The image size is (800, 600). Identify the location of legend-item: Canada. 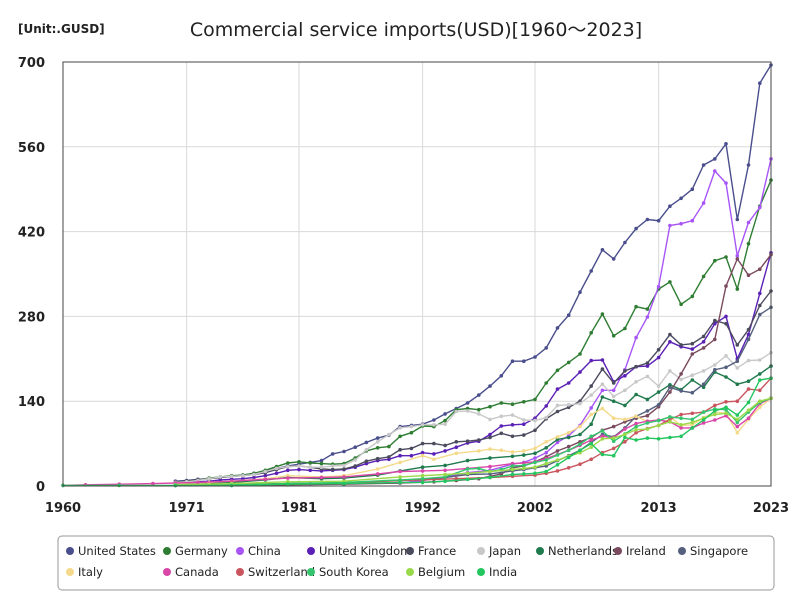
(191, 572).